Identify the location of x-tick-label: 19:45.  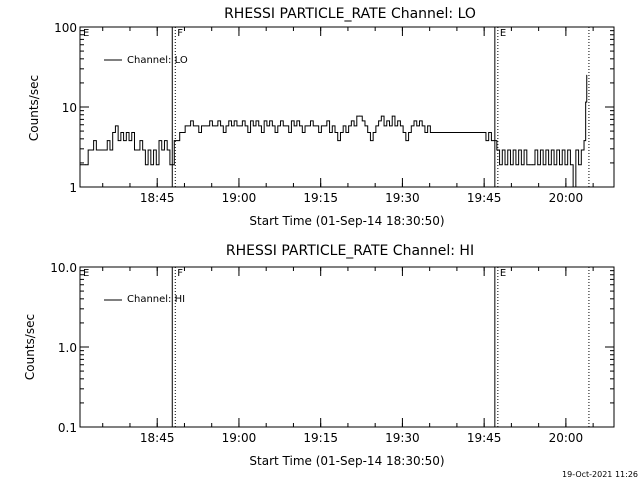
(484, 438).